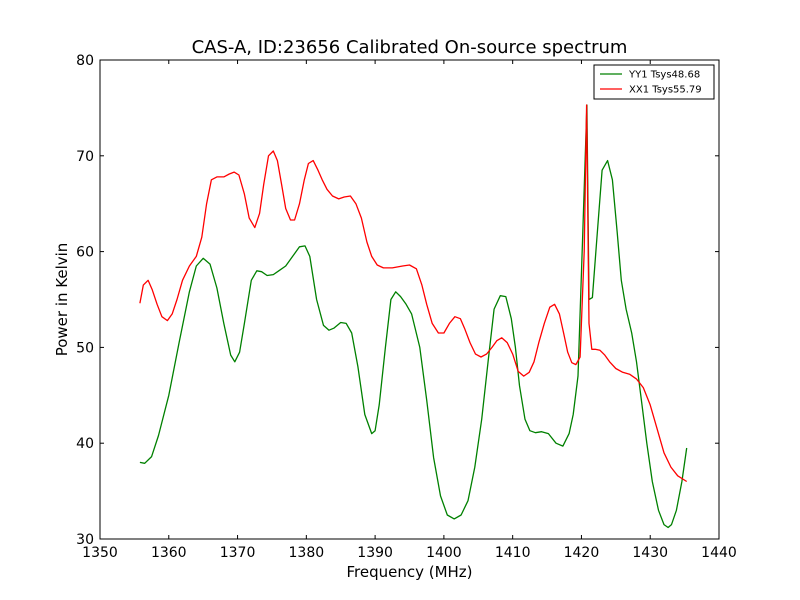 The width and height of the screenshot is (800, 600). I want to click on x-tick-label: 1410, so click(513, 553).